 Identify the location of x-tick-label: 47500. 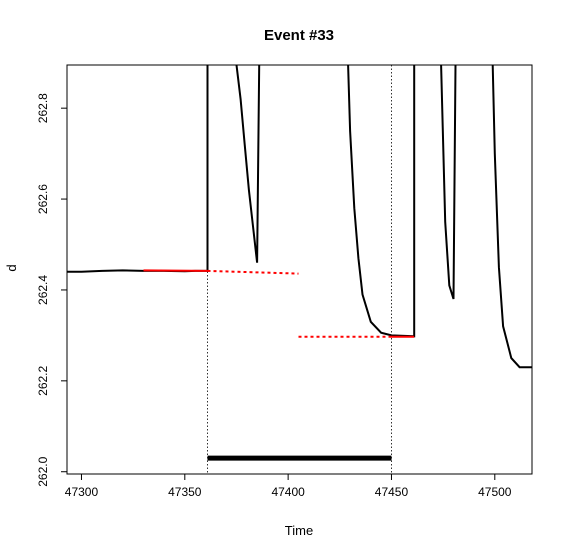
(495, 492).